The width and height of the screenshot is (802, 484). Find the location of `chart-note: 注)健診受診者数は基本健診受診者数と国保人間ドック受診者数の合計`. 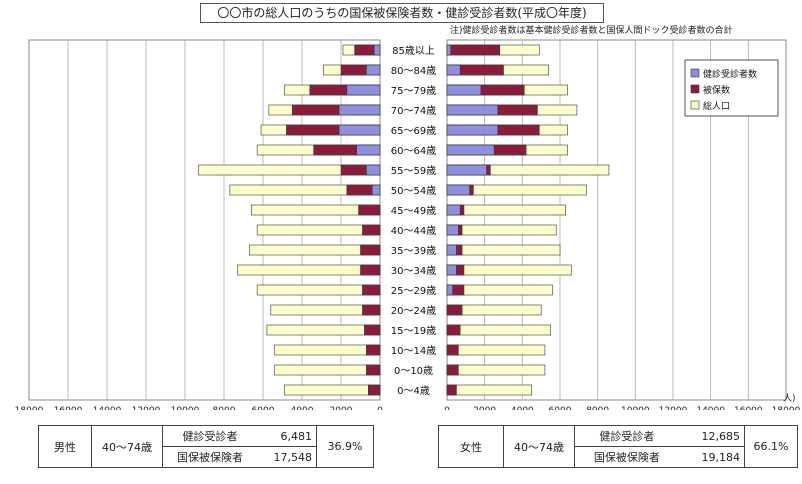

chart-note: 注)健診受診者数は基本健診受診者数と国保人間ドック受診者数の合計 is located at coordinates (591, 31).